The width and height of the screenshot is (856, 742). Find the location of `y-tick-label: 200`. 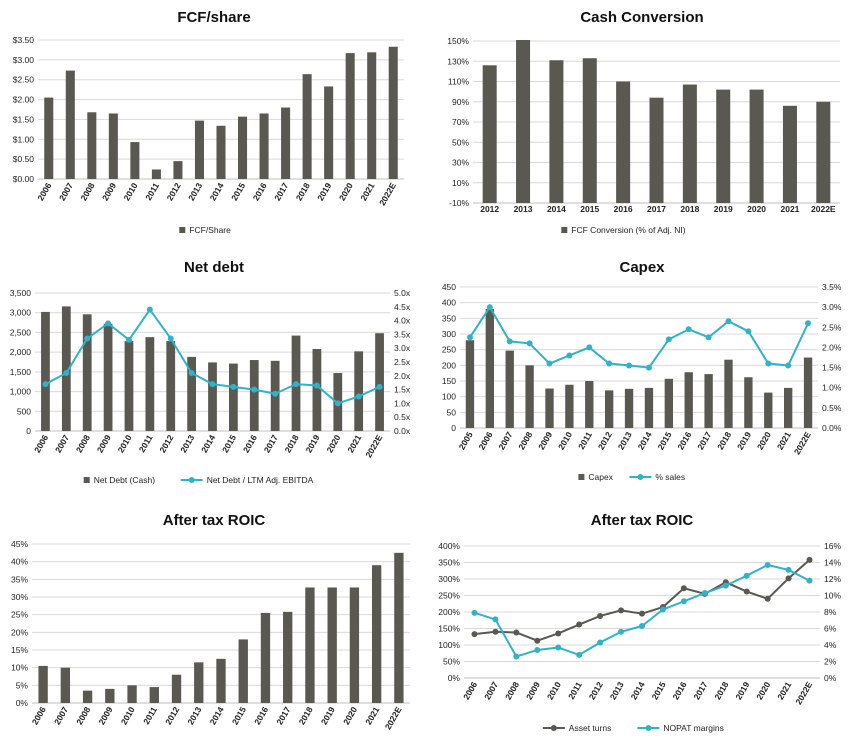

y-tick-label: 200 is located at coordinates (449, 365).